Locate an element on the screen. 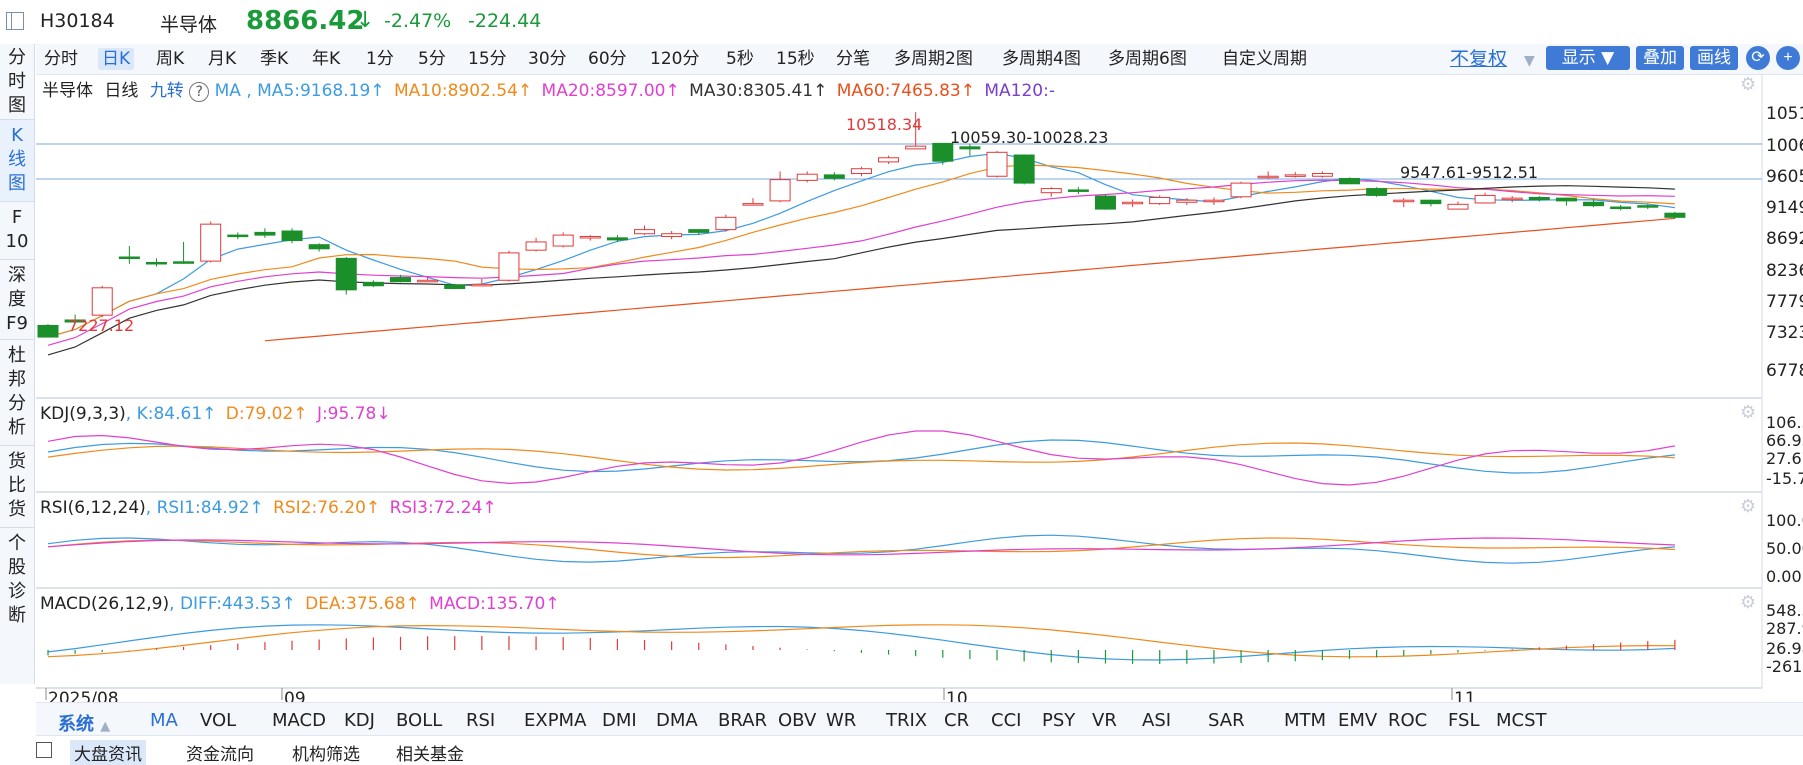  indicator-roc: ROC is located at coordinates (1408, 720).